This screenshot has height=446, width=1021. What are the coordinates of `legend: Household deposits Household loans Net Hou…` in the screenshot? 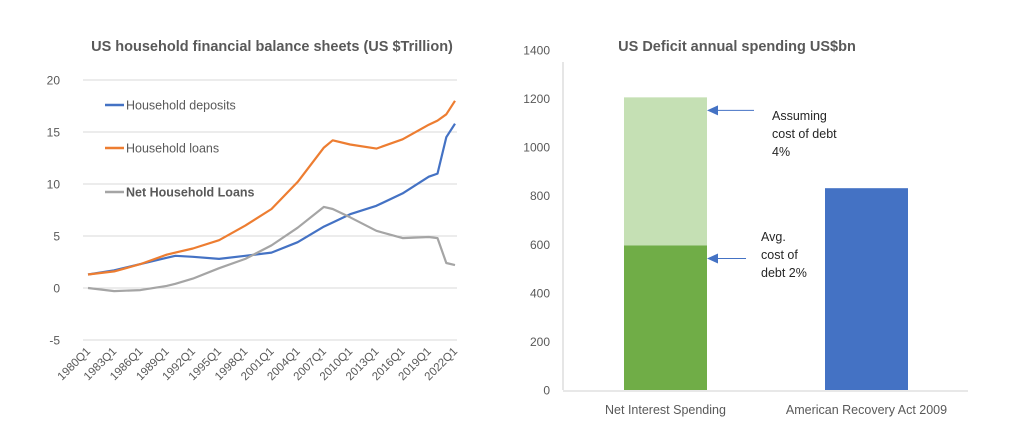 It's located at (180, 149).